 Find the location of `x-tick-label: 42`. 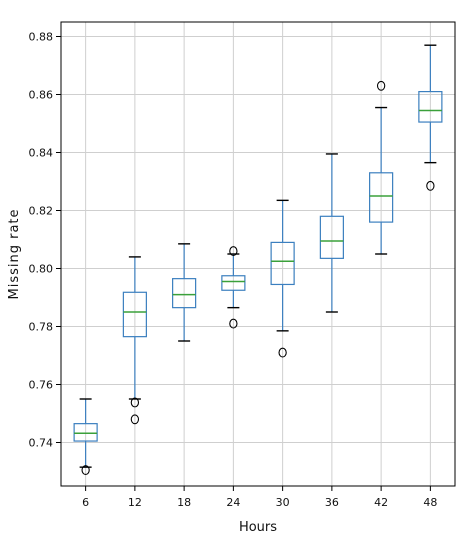

x-tick-label: 42 is located at coordinates (381, 502).